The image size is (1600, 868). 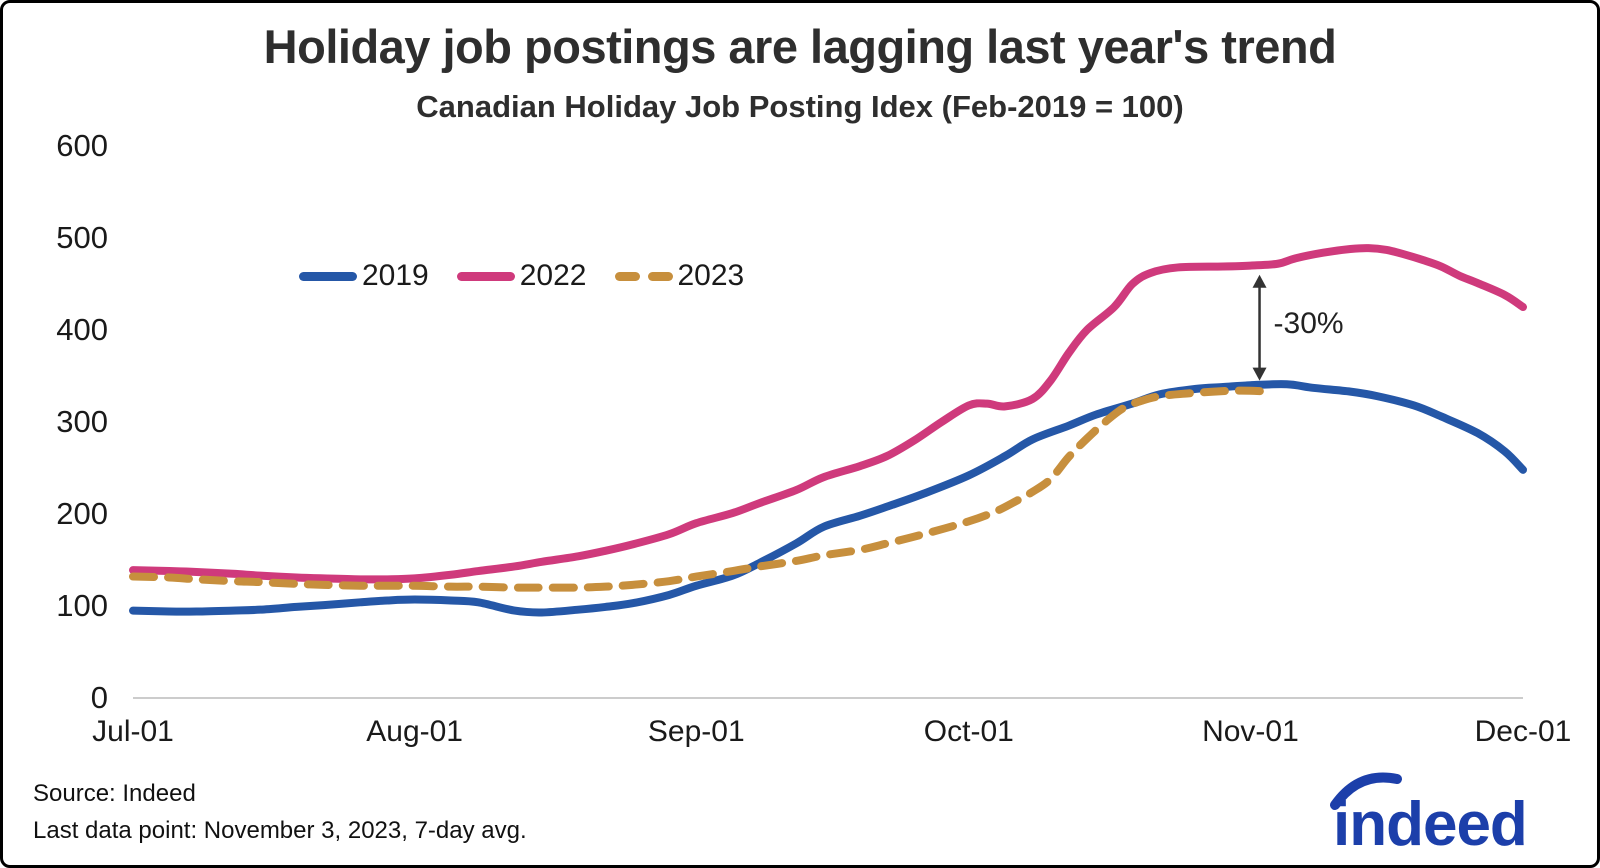 I want to click on source-note: Source: Indeed, so click(x=114, y=793).